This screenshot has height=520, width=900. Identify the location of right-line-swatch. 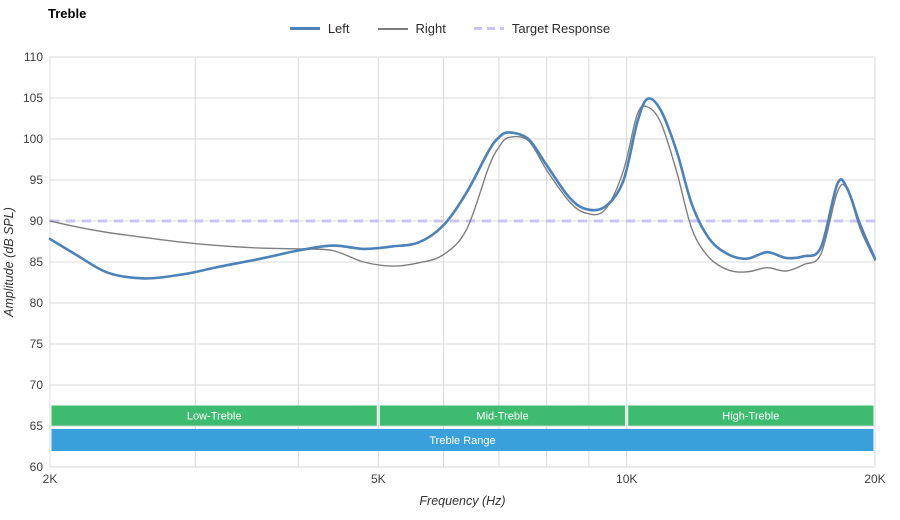
(392, 28).